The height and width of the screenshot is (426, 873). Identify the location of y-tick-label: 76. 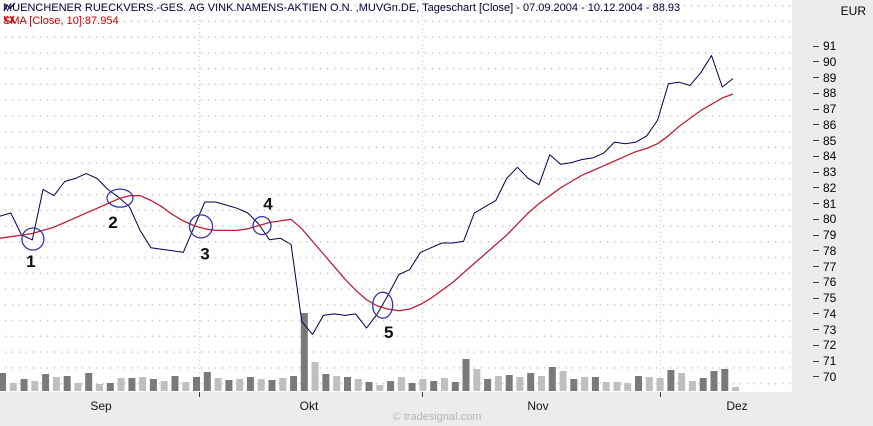
(830, 282).